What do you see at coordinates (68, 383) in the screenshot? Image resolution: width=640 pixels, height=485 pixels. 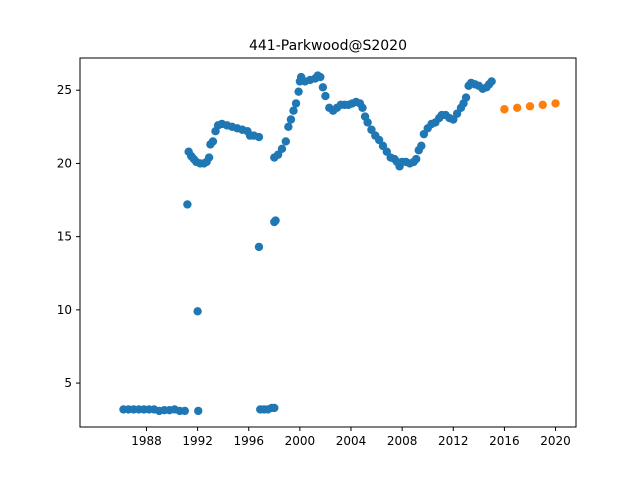 I see `y-tick-label: 5` at bounding box center [68, 383].